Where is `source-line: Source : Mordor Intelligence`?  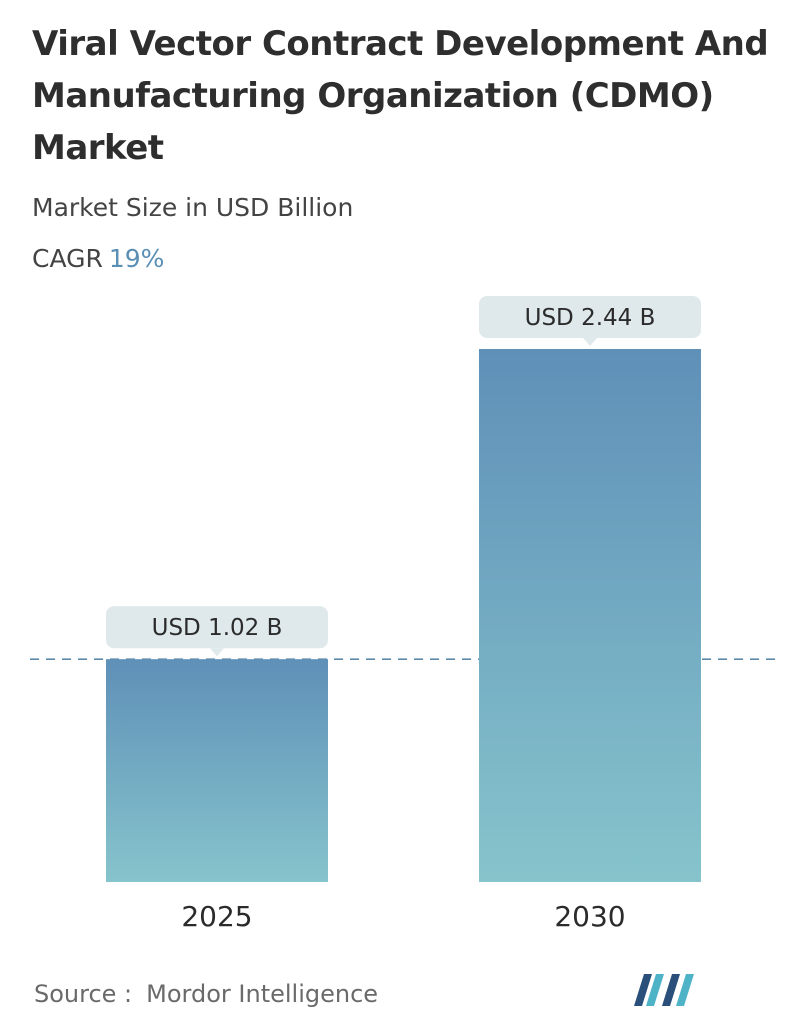 source-line: Source : Mordor Intelligence is located at coordinates (206, 994).